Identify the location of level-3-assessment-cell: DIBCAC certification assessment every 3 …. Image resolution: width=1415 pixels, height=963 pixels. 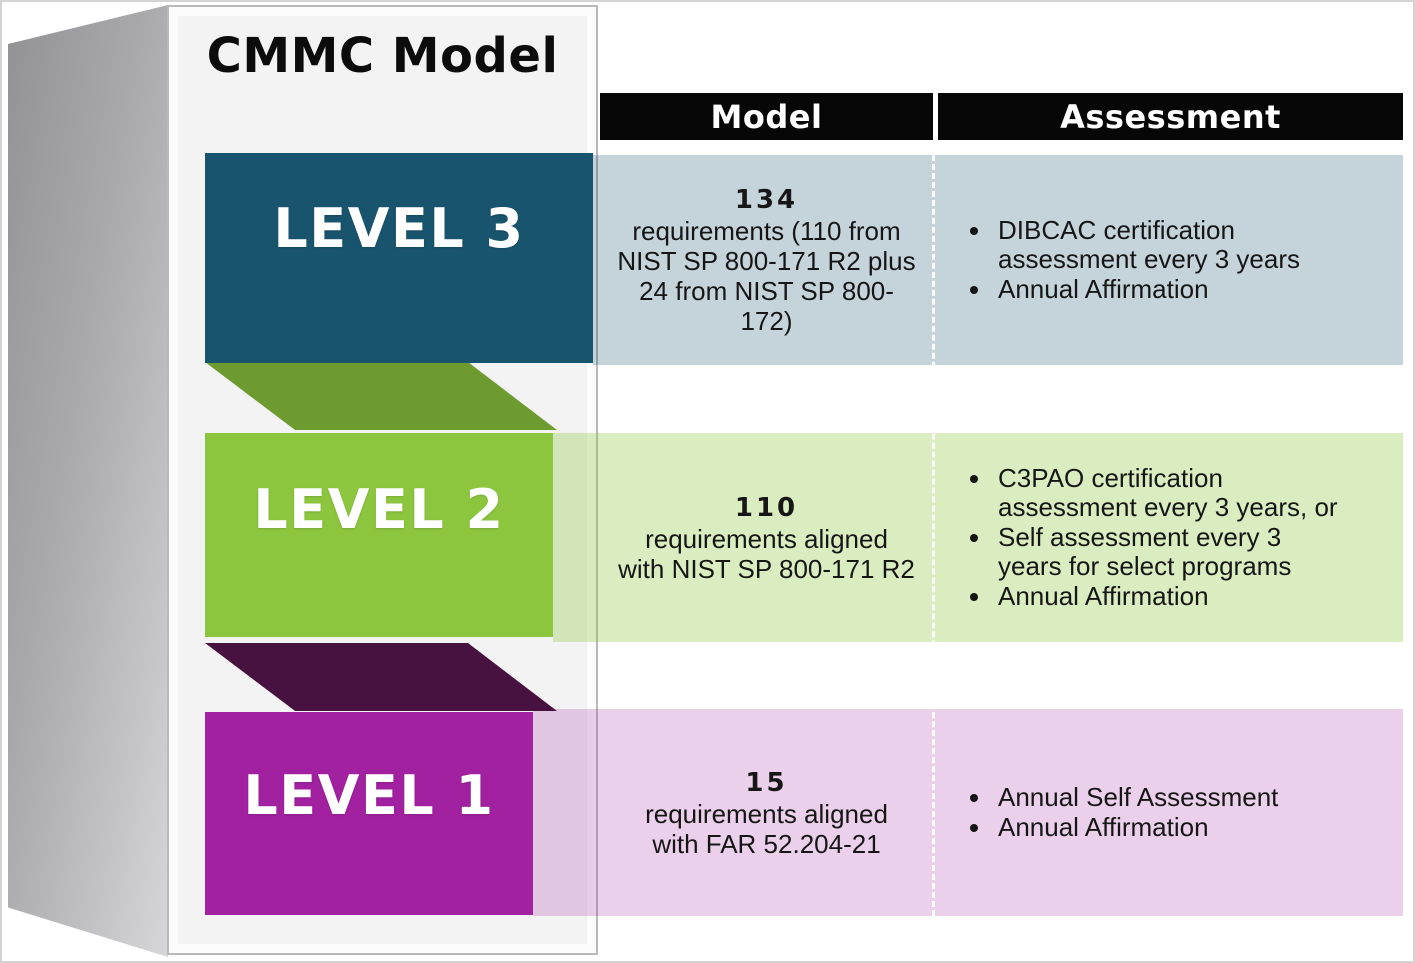
(1170, 260).